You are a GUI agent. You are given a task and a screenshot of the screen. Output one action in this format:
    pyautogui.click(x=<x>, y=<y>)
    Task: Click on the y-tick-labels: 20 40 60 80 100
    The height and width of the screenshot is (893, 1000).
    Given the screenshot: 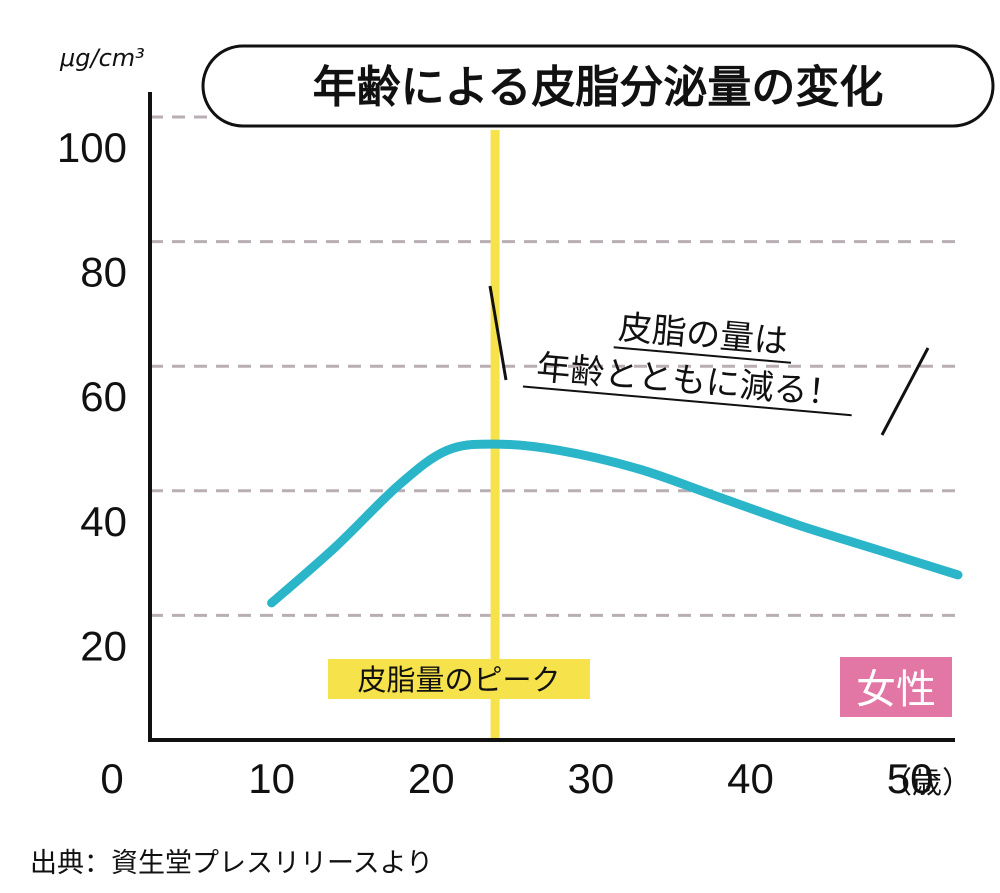 What is the action you would take?
    pyautogui.click(x=92, y=396)
    